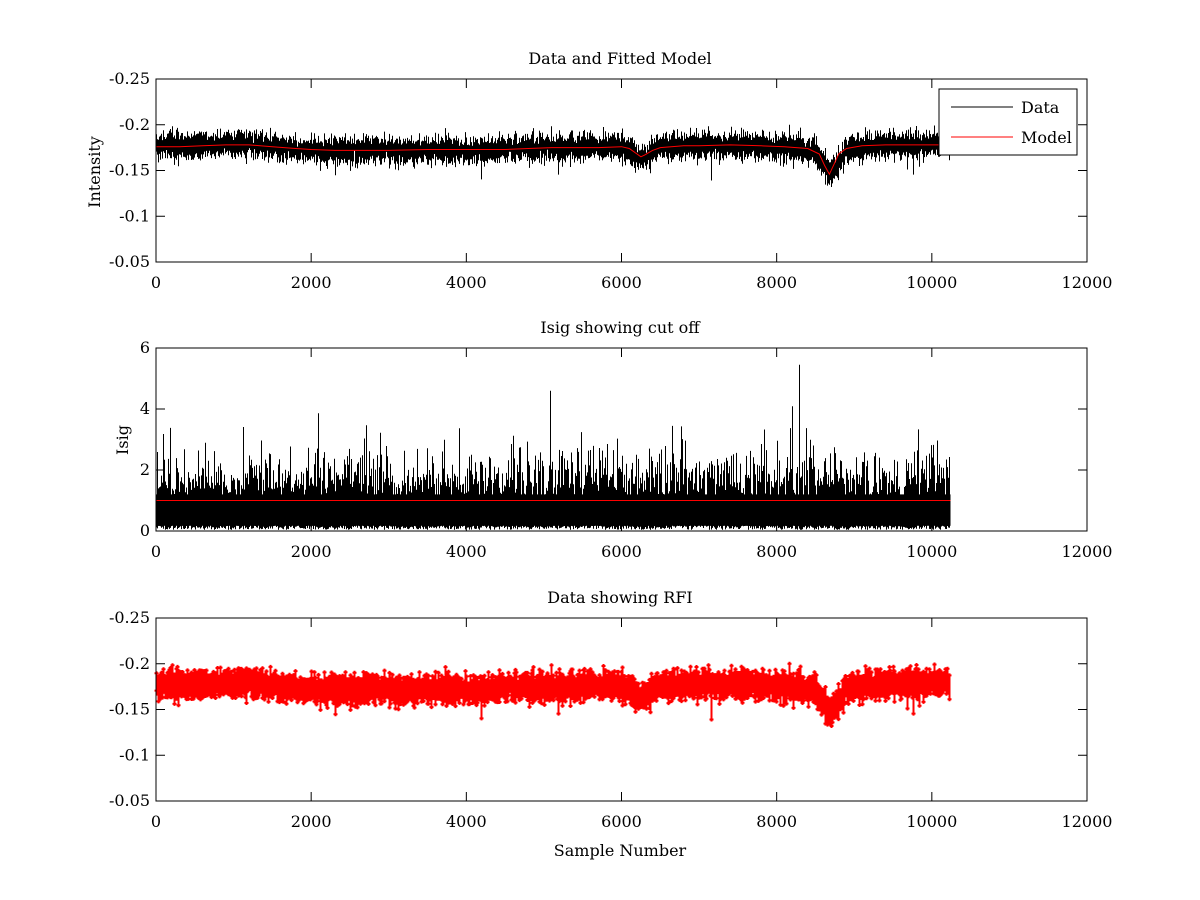 Image resolution: width=1200 pixels, height=900 pixels. What do you see at coordinates (553, 447) in the screenshot?
I see `series-layer` at bounding box center [553, 447].